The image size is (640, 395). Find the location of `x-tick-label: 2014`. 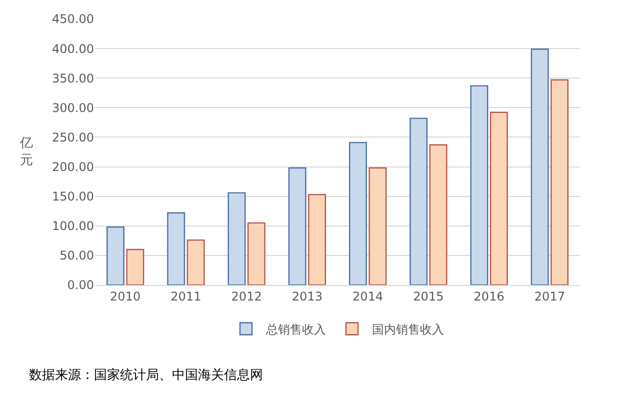

x-tick-label: 2014 is located at coordinates (368, 296).